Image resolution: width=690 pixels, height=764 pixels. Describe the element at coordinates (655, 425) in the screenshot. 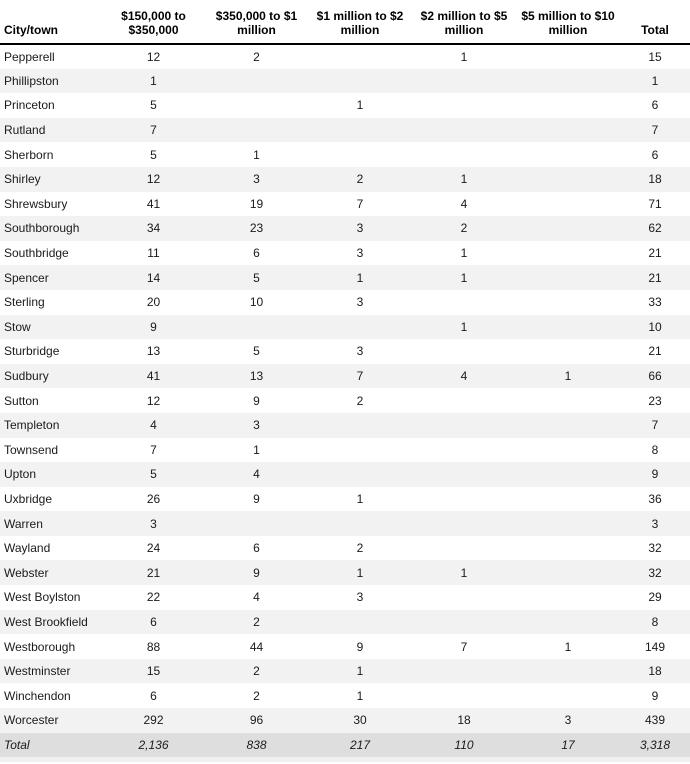

I see `row-total-cell: 7` at that location.